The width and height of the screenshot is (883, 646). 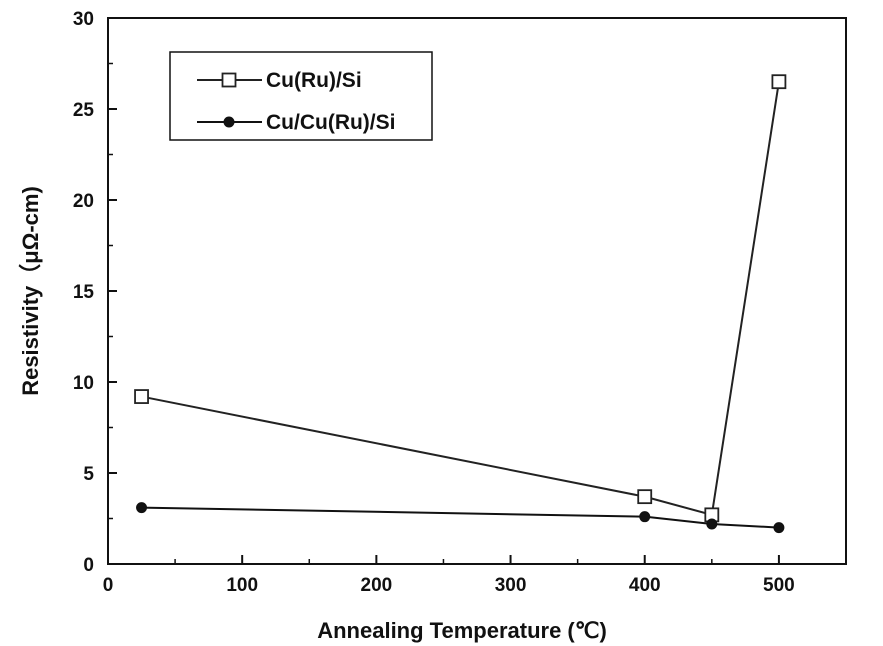 I want to click on legend-box, so click(x=301, y=96).